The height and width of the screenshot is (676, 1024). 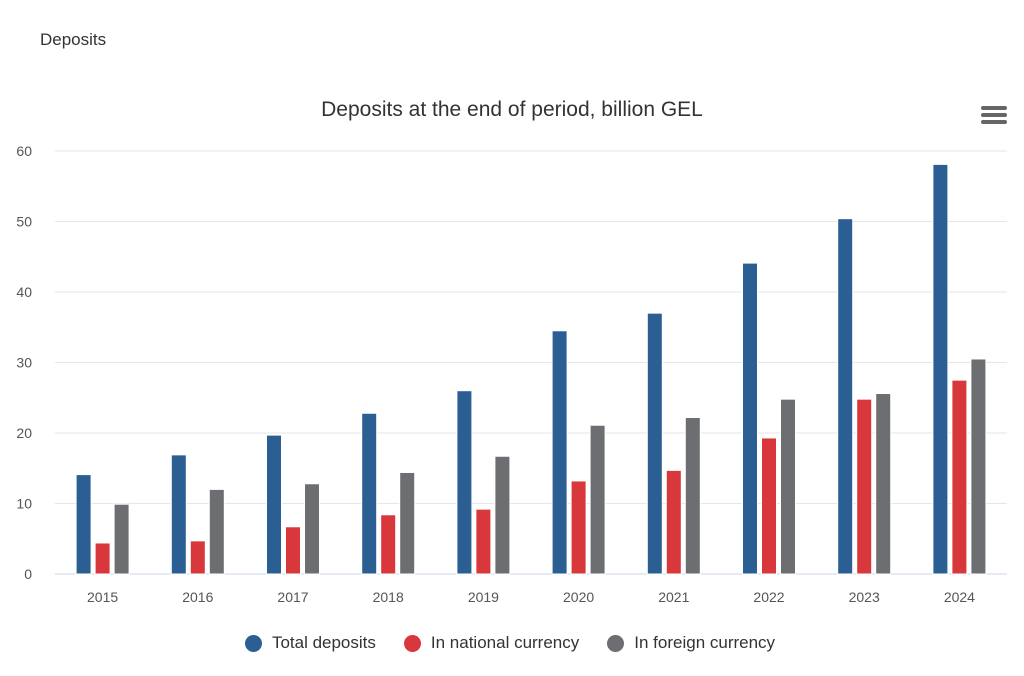 What do you see at coordinates (559, 452) in the screenshot?
I see `bar-total-deposits-2020: Total deposits 2020: 34.5` at bounding box center [559, 452].